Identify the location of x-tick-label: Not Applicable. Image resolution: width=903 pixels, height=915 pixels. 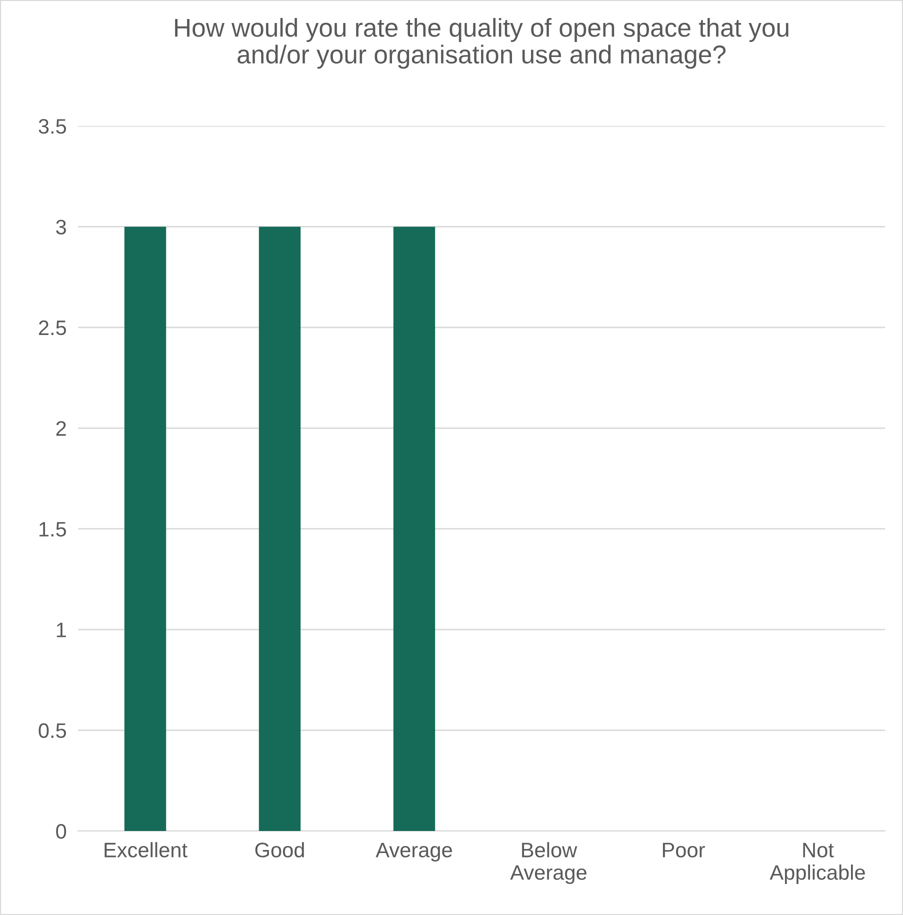
(817, 863).